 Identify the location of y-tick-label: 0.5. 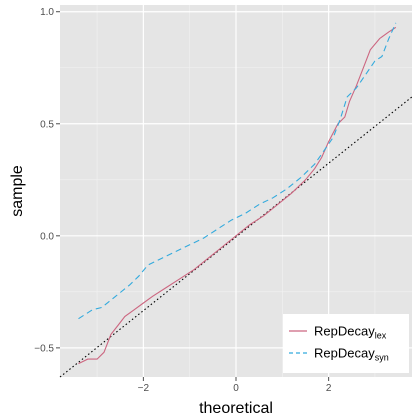
(47, 124).